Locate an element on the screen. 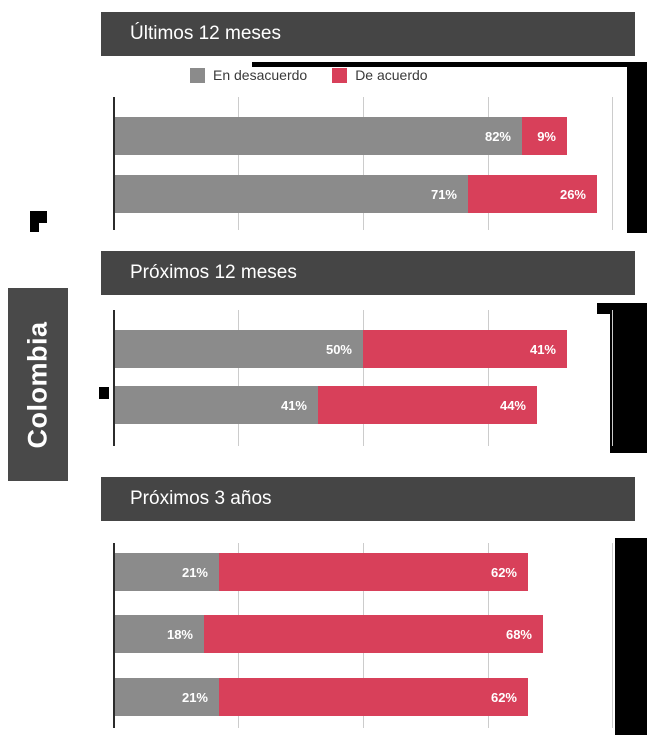 This screenshot has height=735, width=647. plot-proximos-12-meses: 50% 41% 41% 44% is located at coordinates (365, 378).